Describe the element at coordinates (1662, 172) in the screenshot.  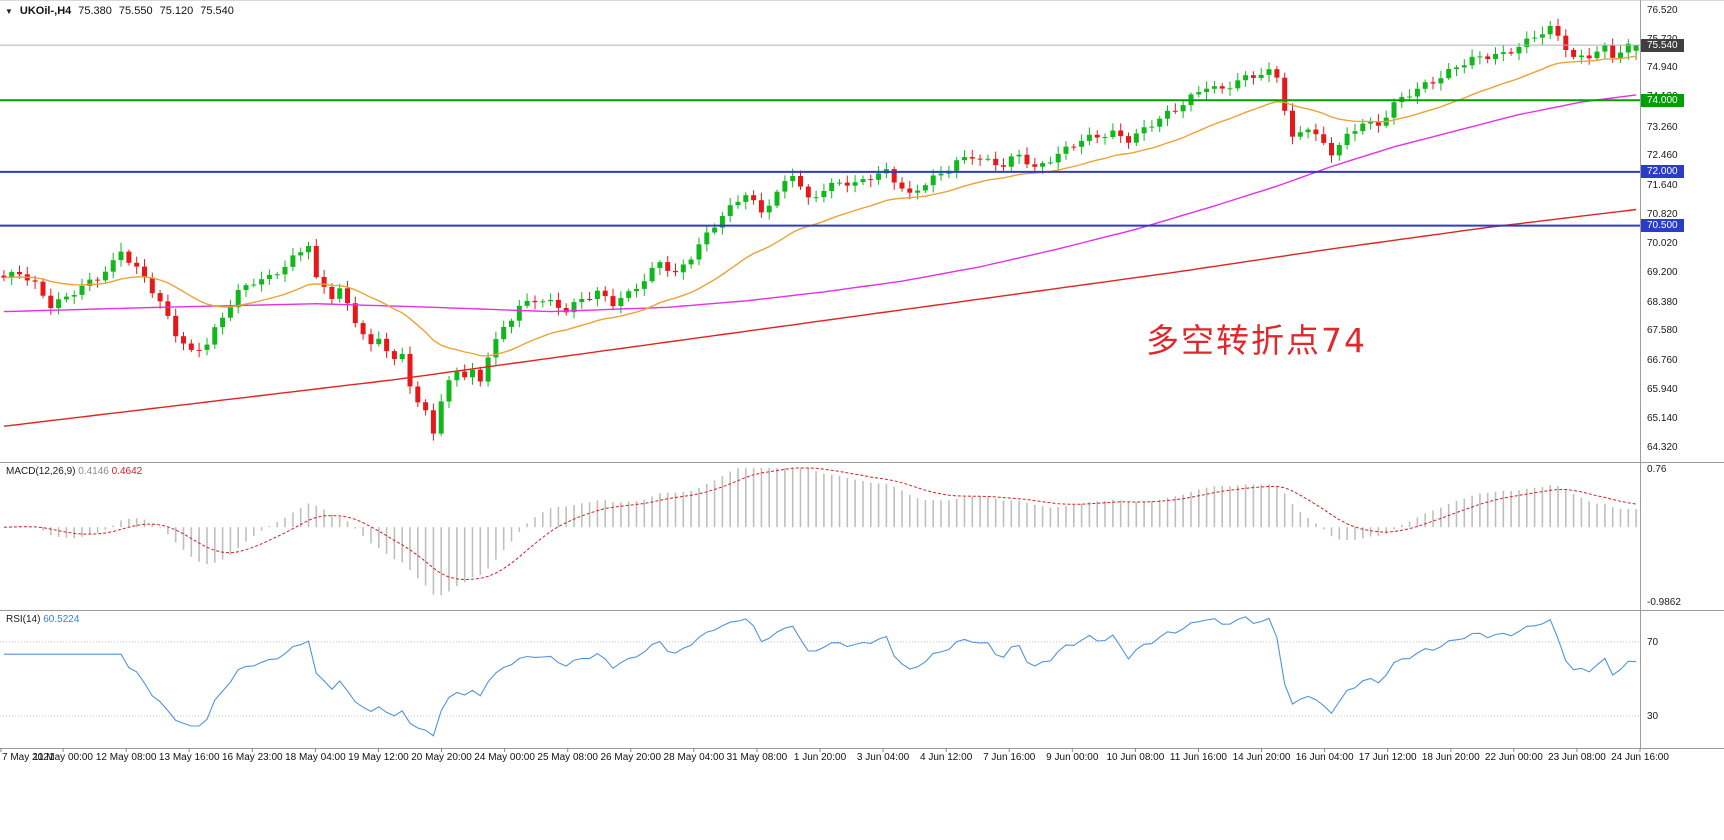
I see `level-price-badge: 72.000` at that location.